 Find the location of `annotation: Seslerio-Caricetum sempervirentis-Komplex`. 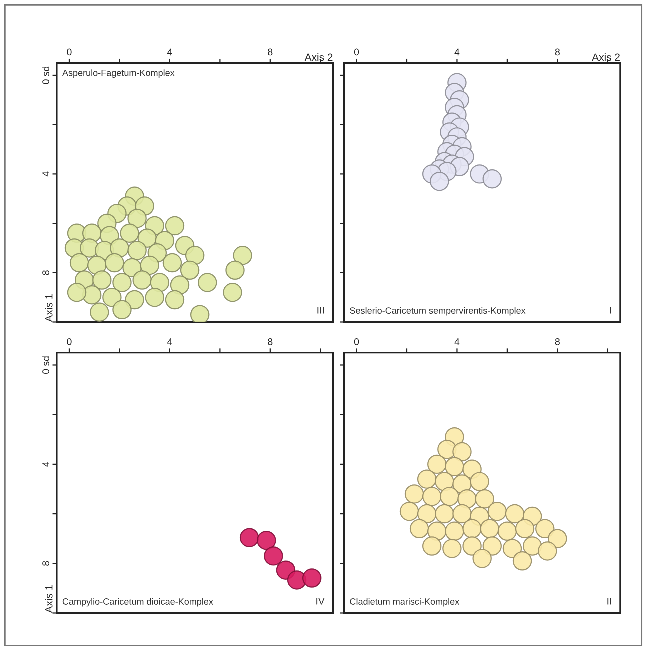

annotation: Seslerio-Caricetum sempervirentis-Komplex is located at coordinates (438, 311).